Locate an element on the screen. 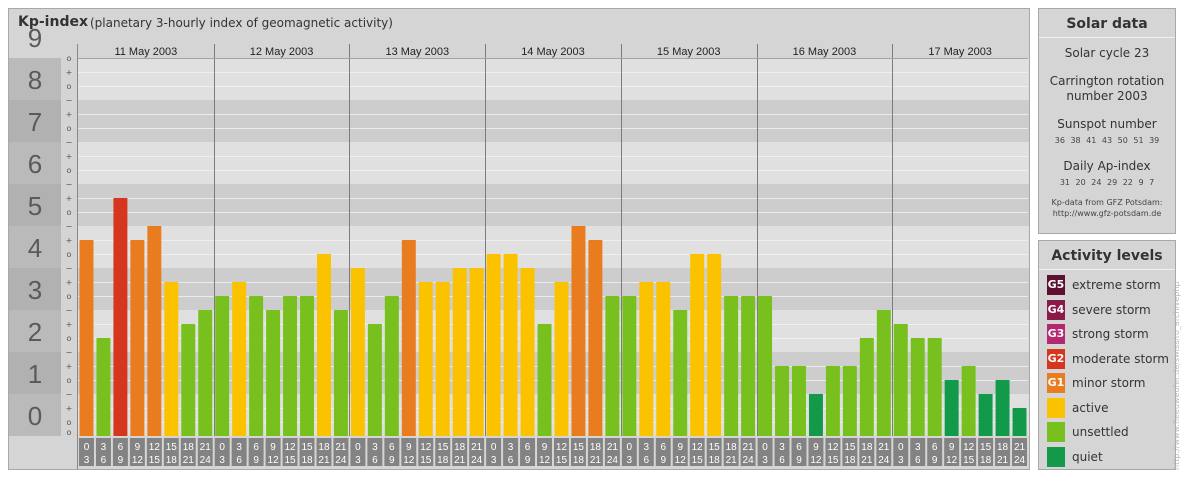 This screenshot has width=1184, height=480. activity-level-label: active is located at coordinates (1090, 407).